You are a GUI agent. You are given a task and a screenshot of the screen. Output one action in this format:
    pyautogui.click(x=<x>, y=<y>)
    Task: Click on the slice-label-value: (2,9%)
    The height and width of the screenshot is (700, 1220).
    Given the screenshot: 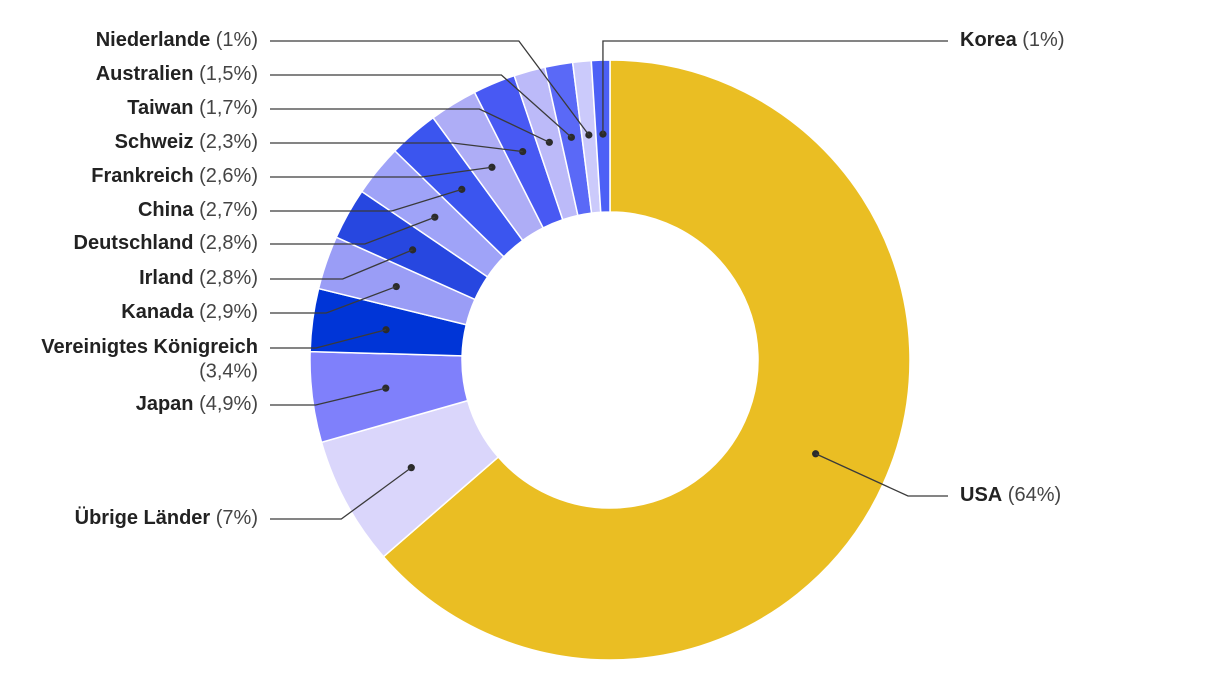 What is the action you would take?
    pyautogui.click(x=226, y=312)
    